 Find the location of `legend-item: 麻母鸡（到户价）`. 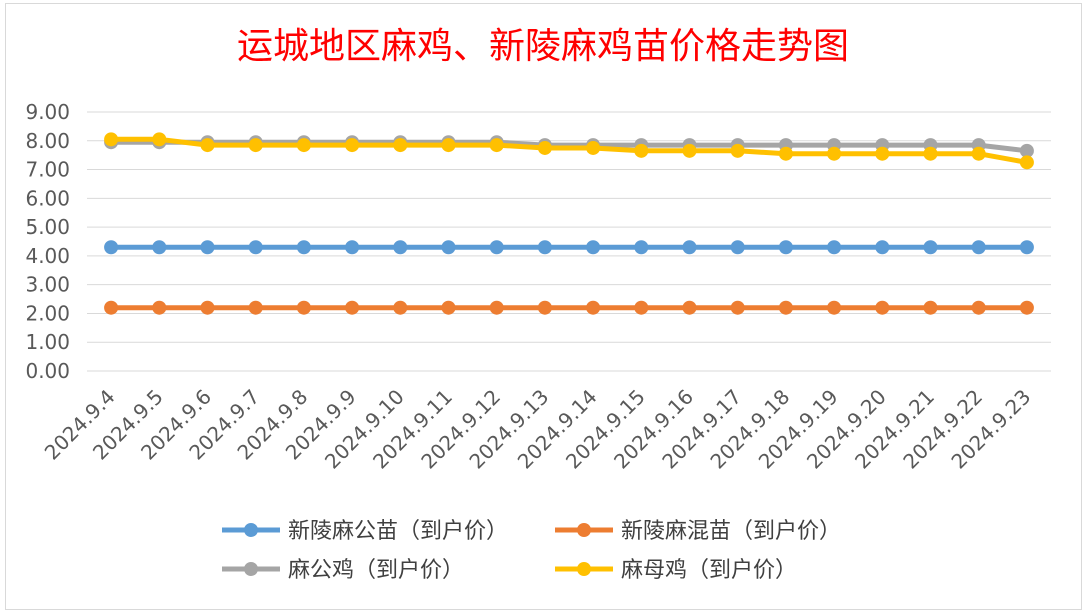

legend-item: 麻母鸡（到户价） is located at coordinates (676, 570).